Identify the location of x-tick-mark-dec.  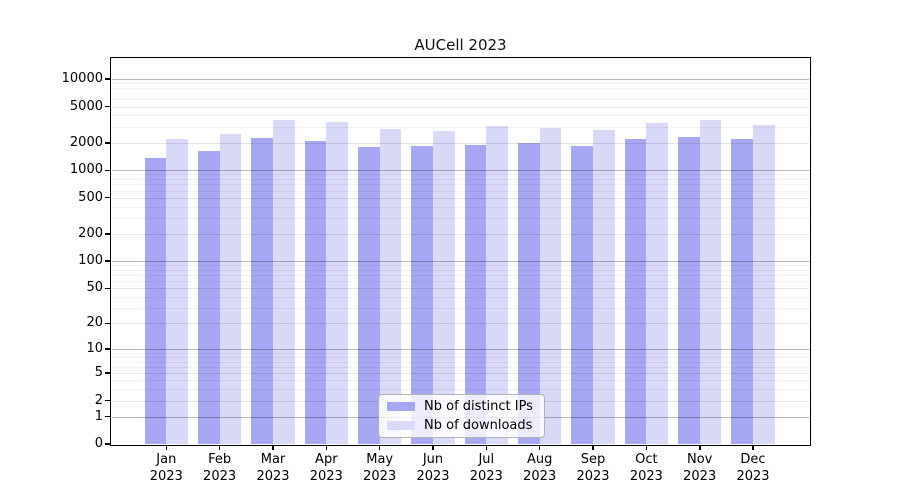
(753, 447).